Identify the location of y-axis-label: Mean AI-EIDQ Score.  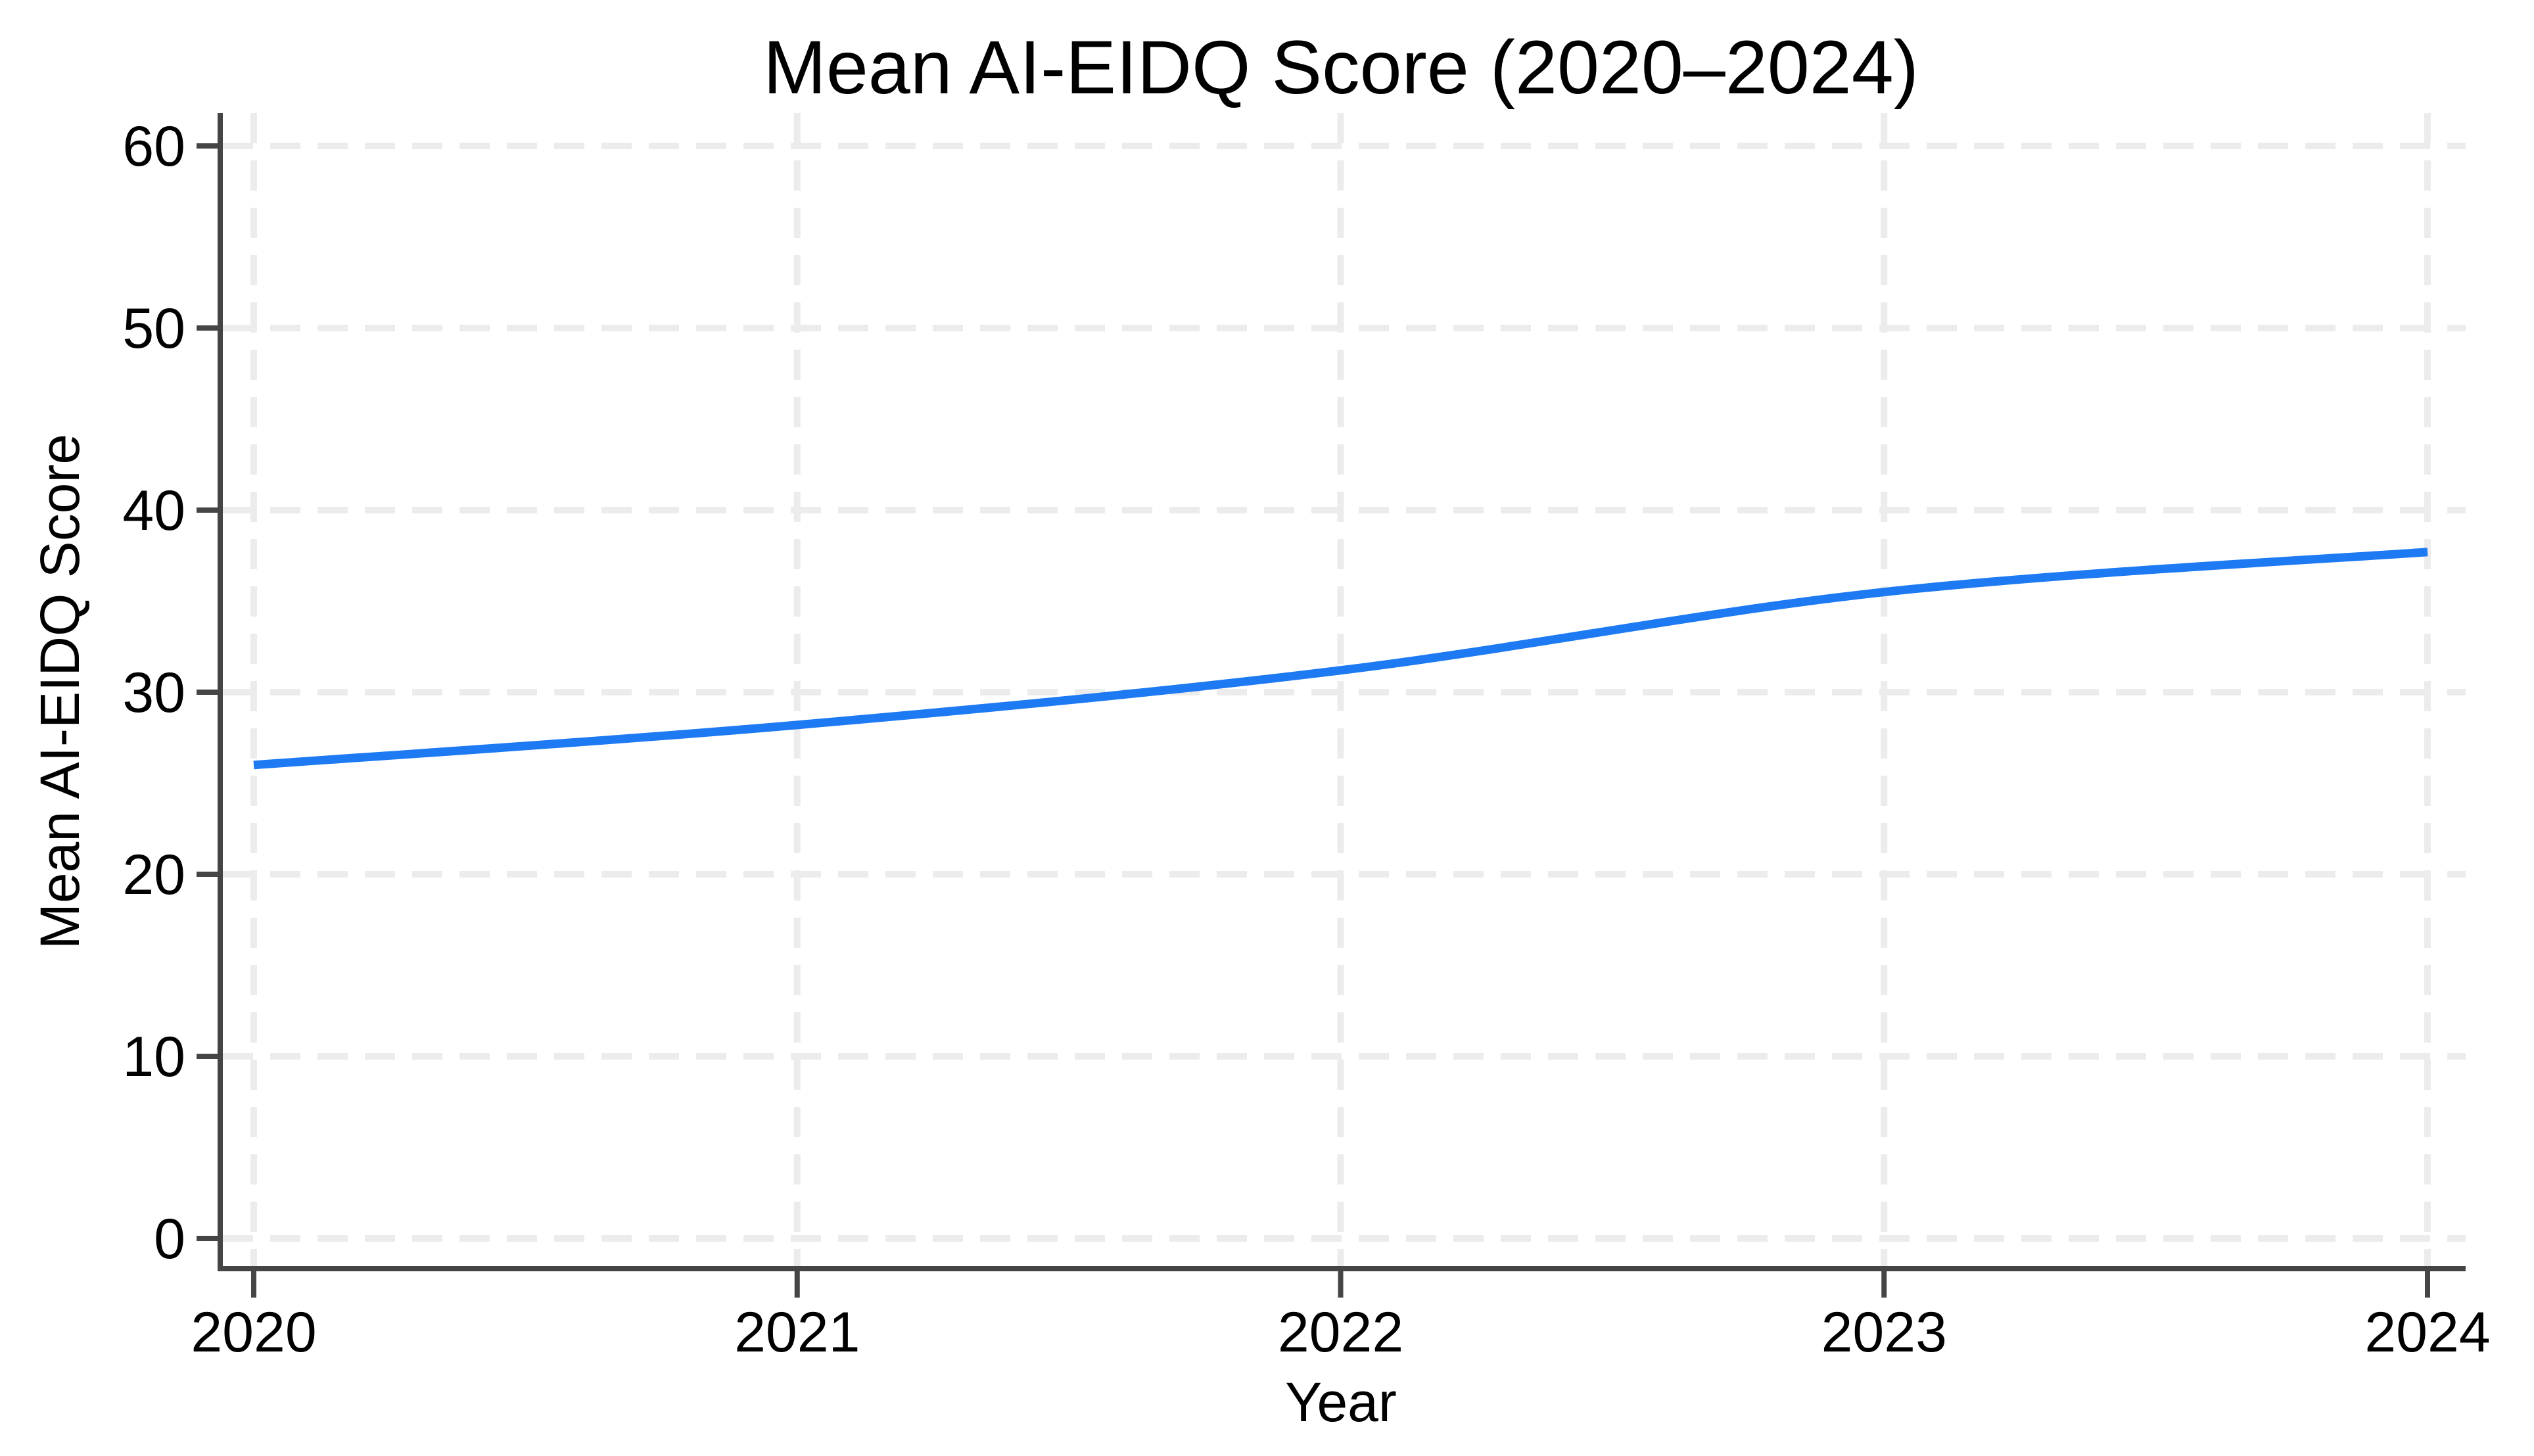
(60, 691).